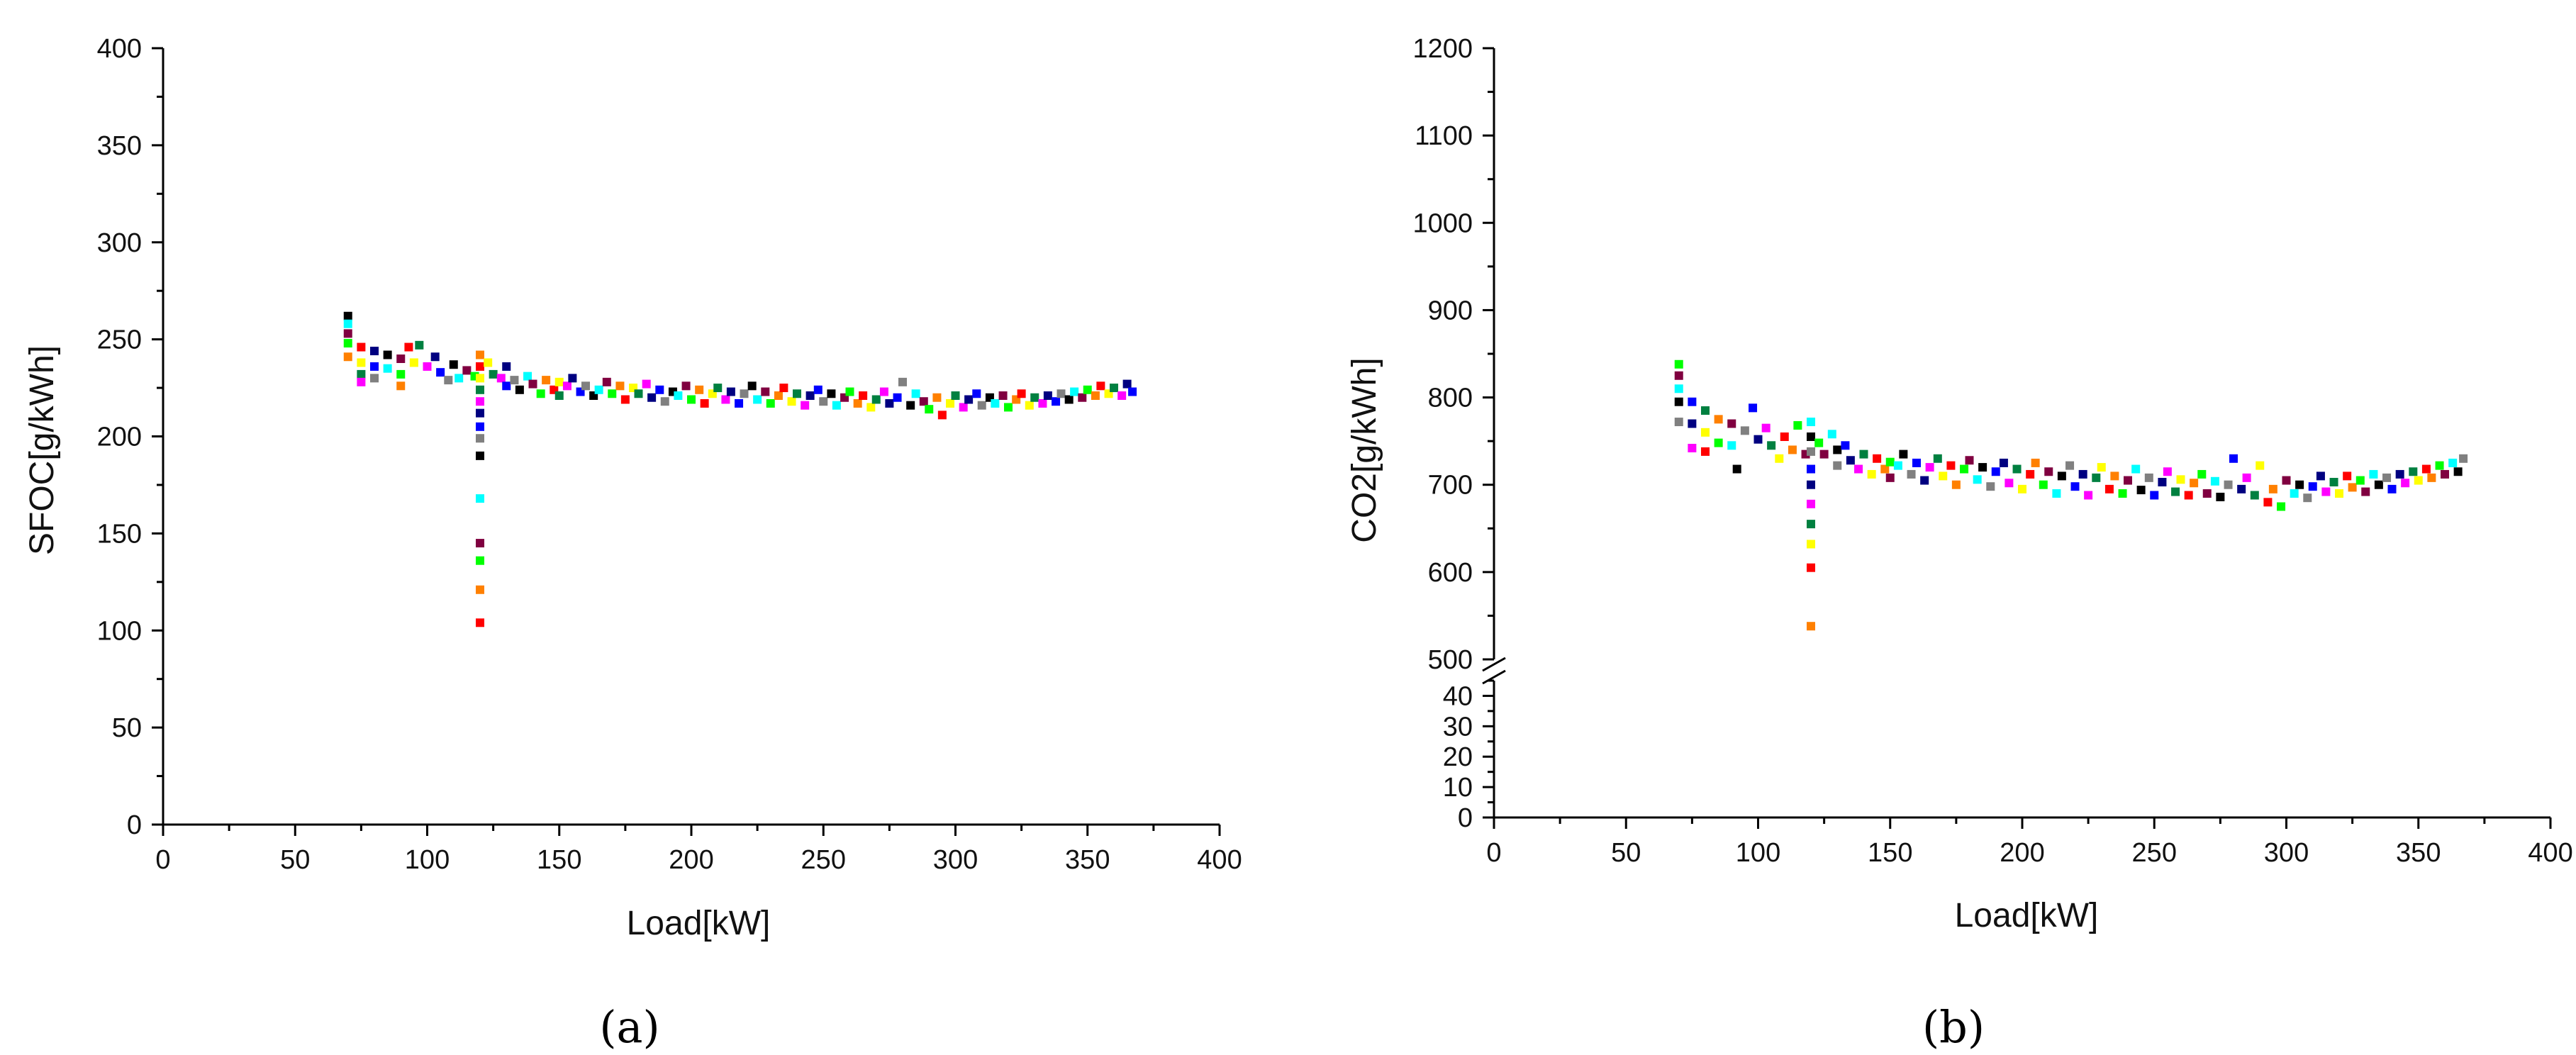 This screenshot has width=2576, height=1055. I want to click on chart-a-y-tick-label: 200, so click(119, 437).